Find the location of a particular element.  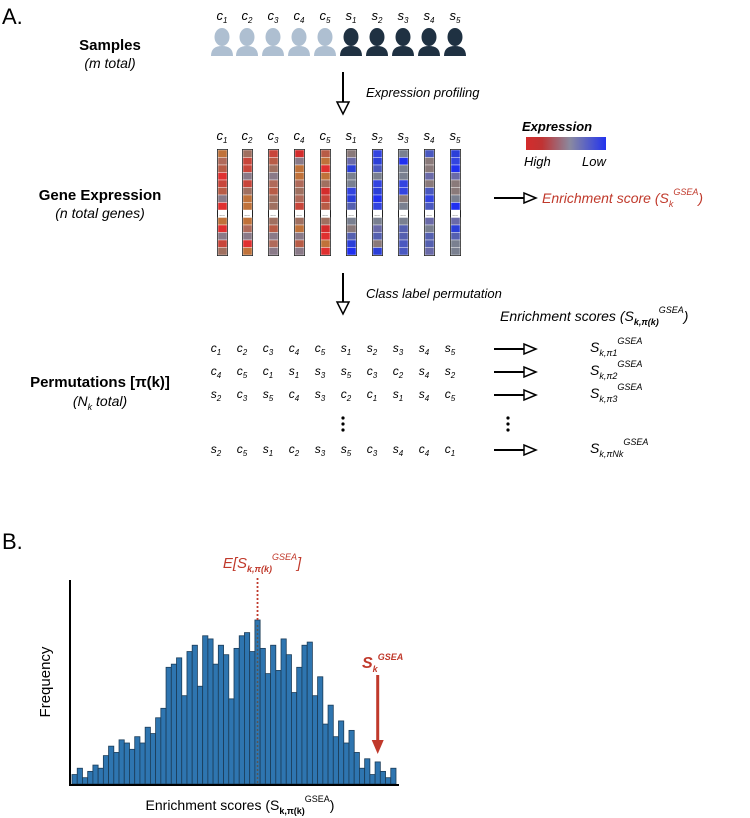

heat-label-c2: c2 is located at coordinates (248, 136).